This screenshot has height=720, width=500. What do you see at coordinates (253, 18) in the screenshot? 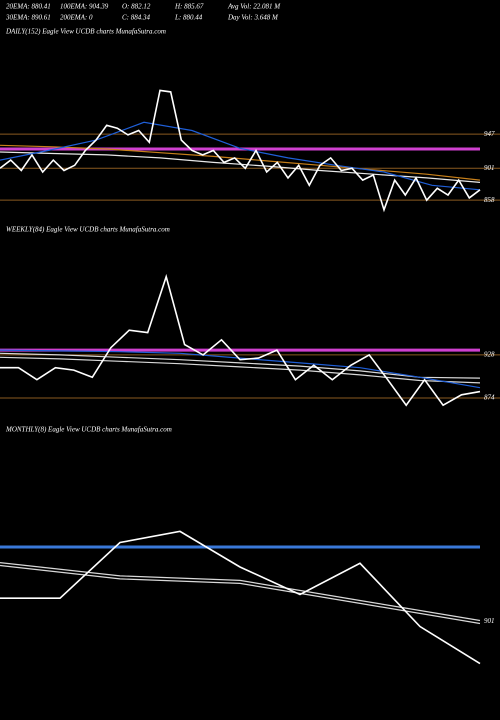
I see `header-stat: Day Vol: 3.648 M` at bounding box center [253, 18].